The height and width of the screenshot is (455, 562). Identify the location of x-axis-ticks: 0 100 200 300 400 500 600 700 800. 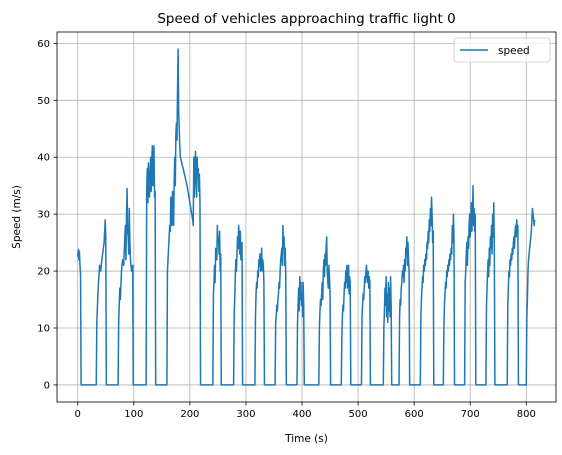
(305, 411).